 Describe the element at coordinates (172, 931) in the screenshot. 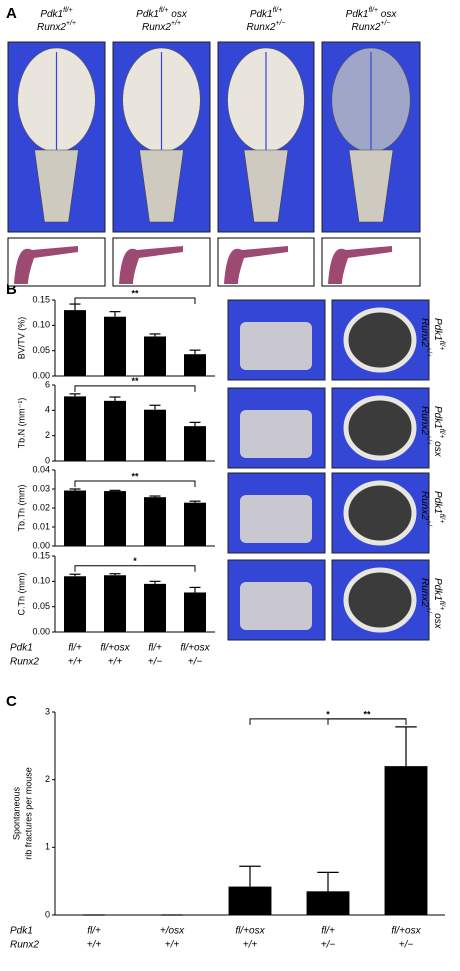

I see `x-tick-label: +/osx` at that location.